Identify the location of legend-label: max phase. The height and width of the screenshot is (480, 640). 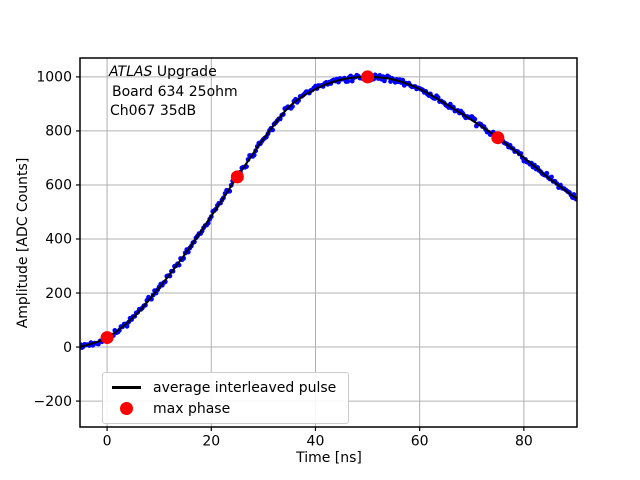
(192, 408).